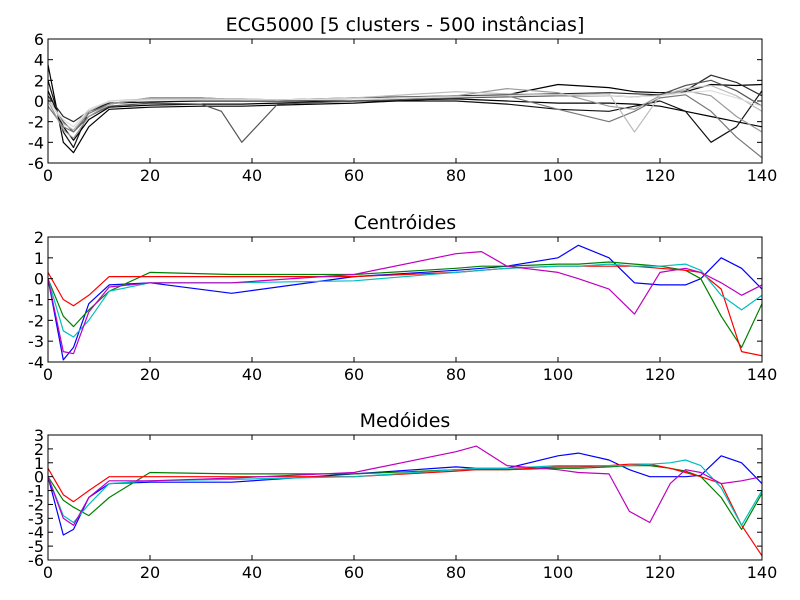 Image resolution: width=800 pixels, height=600 pixels. Describe the element at coordinates (39, 39) in the screenshot. I see `y-tick-label: 6` at that location.